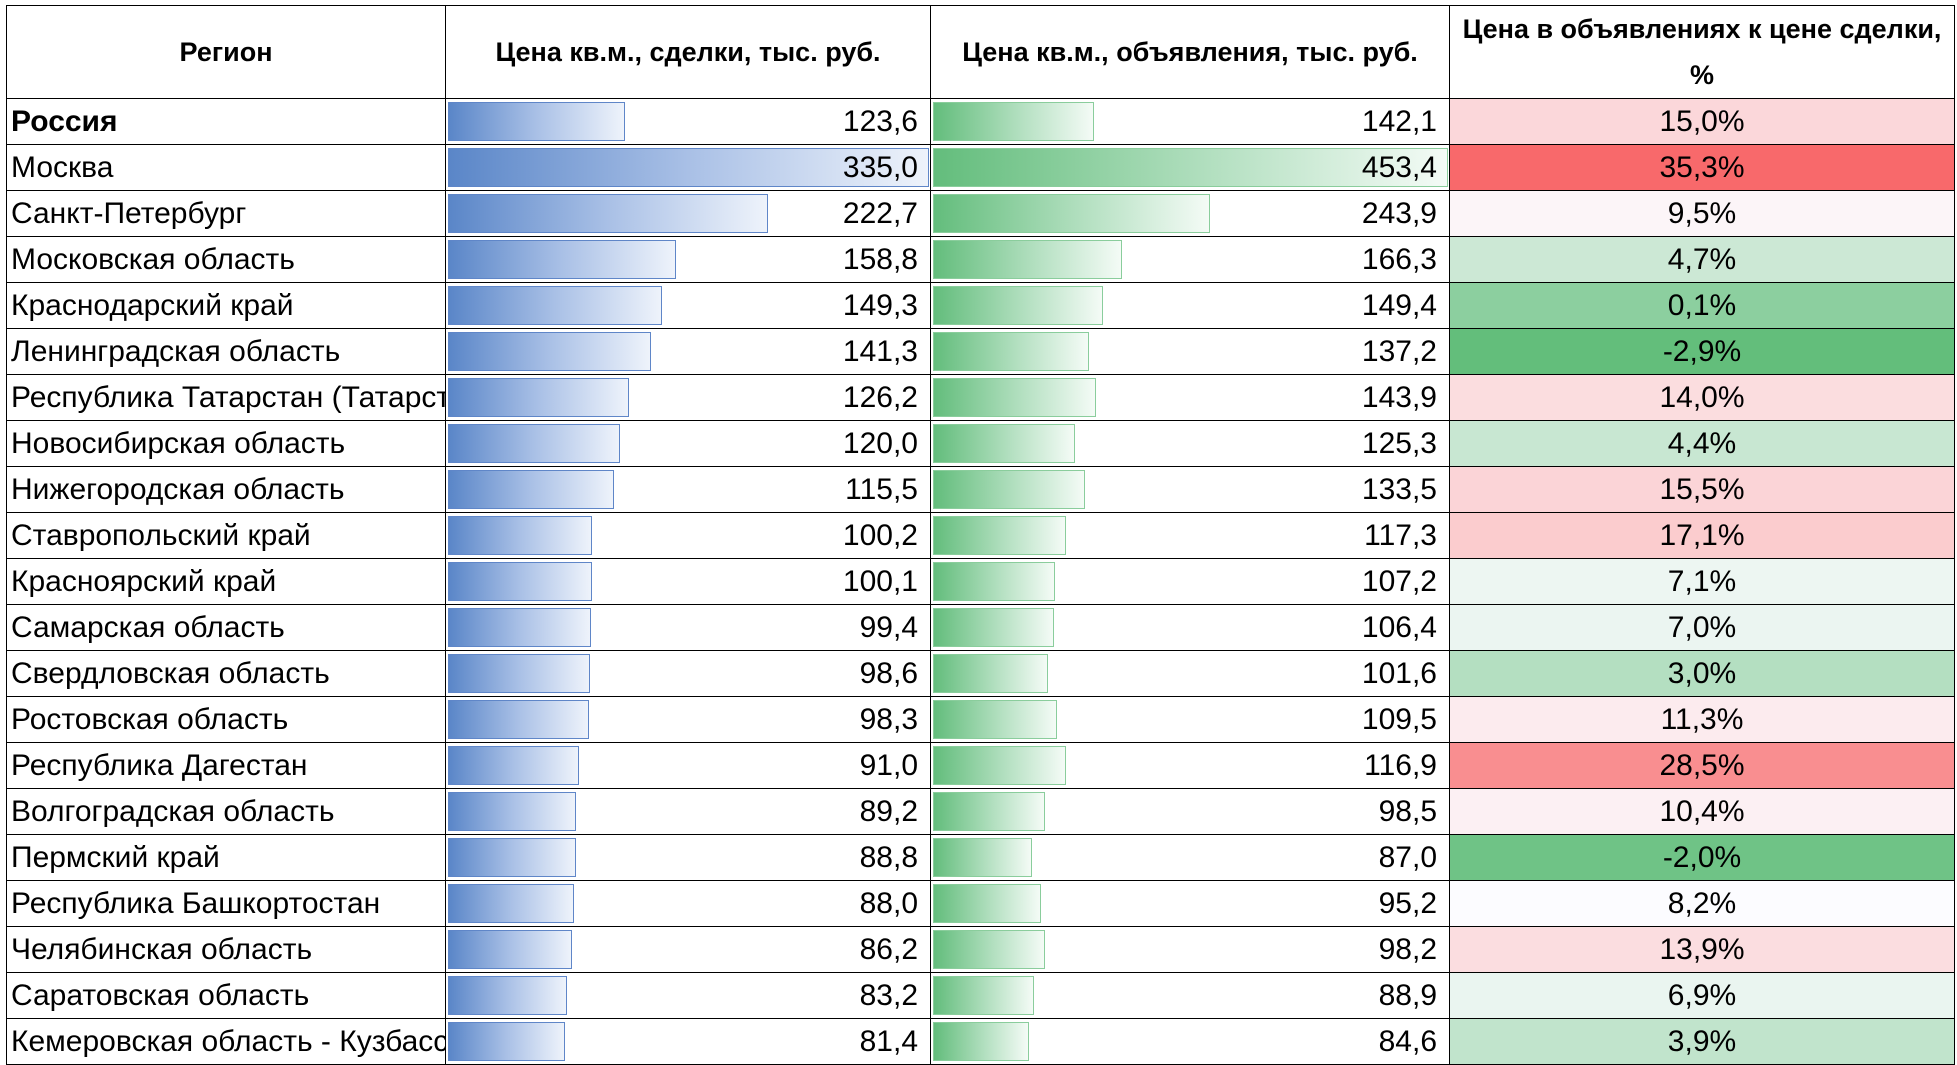 The width and height of the screenshot is (1957, 1065). What do you see at coordinates (226, 949) in the screenshot?
I see `cell-region: Челябинская область` at bounding box center [226, 949].